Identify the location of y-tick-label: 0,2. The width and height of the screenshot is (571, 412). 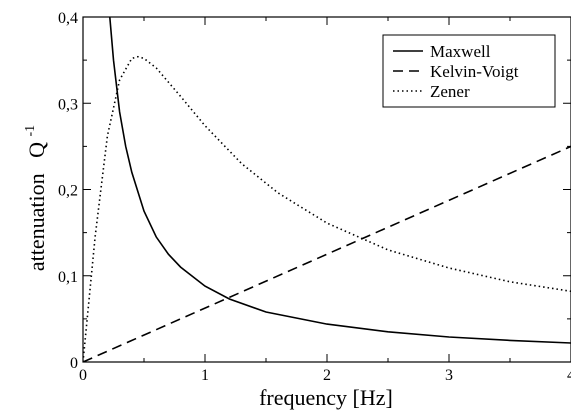
(68, 191).